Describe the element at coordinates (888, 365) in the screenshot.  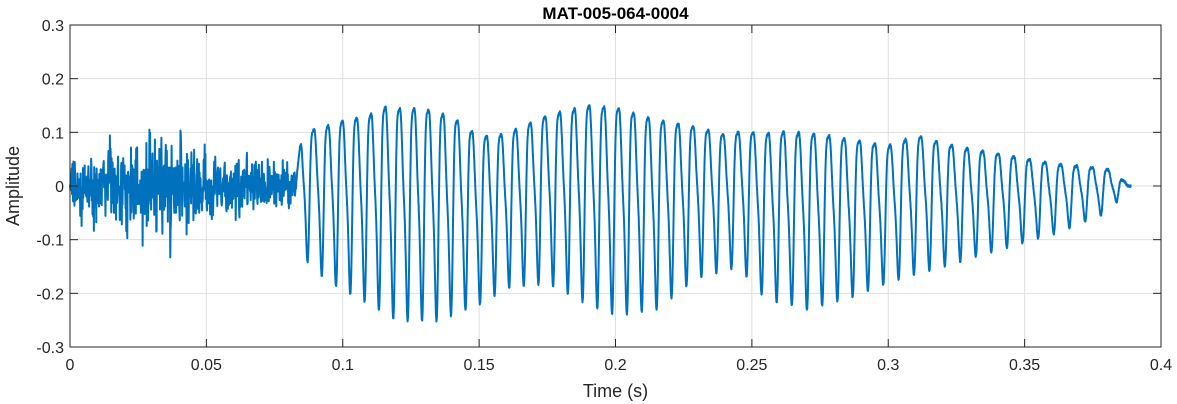
I see `x-tick-label: 0.3` at that location.